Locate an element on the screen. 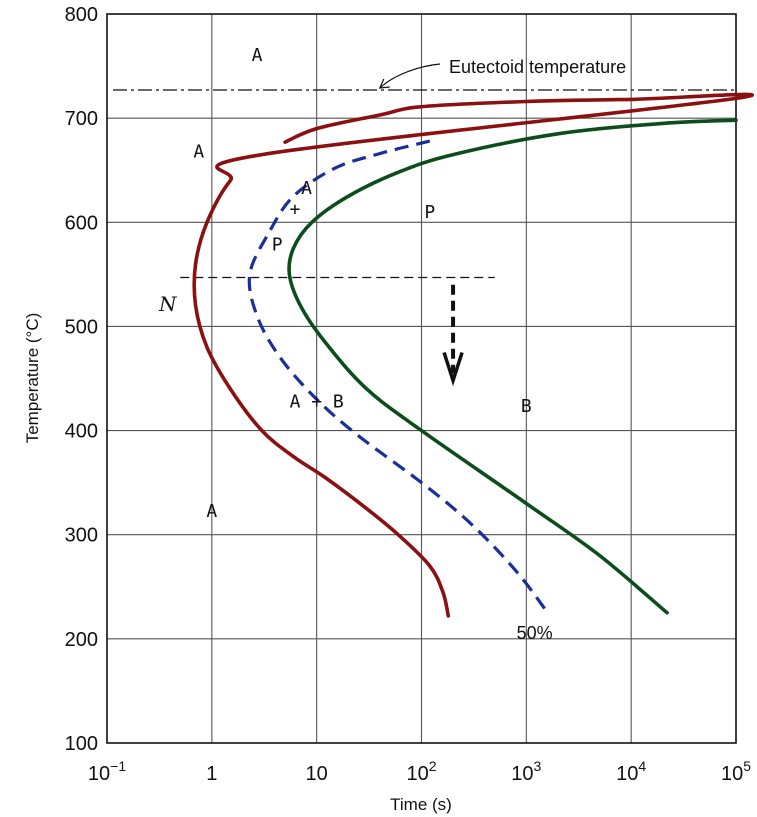 The height and width of the screenshot is (817, 757). eutectoid-label: Eutectoid temperature is located at coordinates (537, 67).